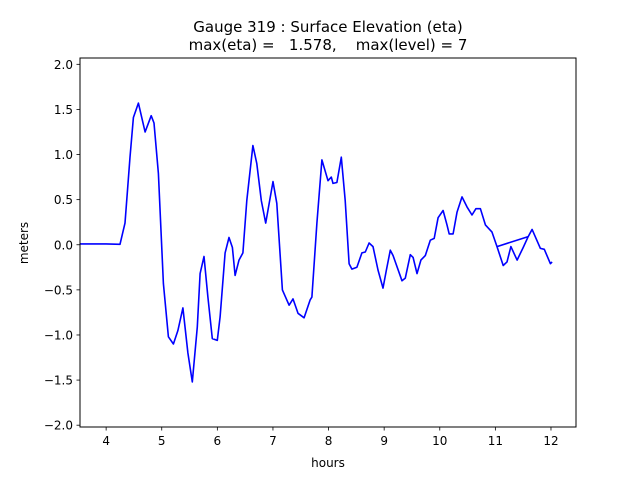 Image resolution: width=640 pixels, height=484 pixels. What do you see at coordinates (439, 441) in the screenshot?
I see `x-tick-label: 10` at bounding box center [439, 441].